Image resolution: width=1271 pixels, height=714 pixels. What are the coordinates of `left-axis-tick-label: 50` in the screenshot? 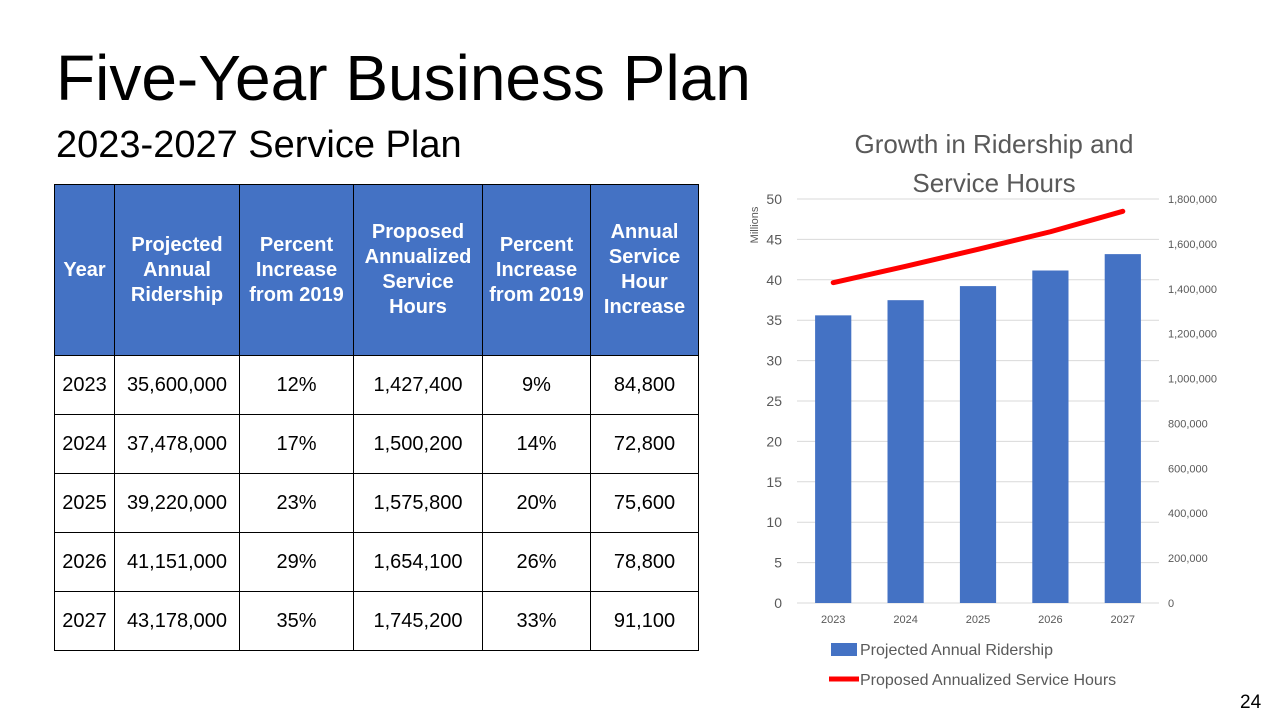 It's located at (774, 199).